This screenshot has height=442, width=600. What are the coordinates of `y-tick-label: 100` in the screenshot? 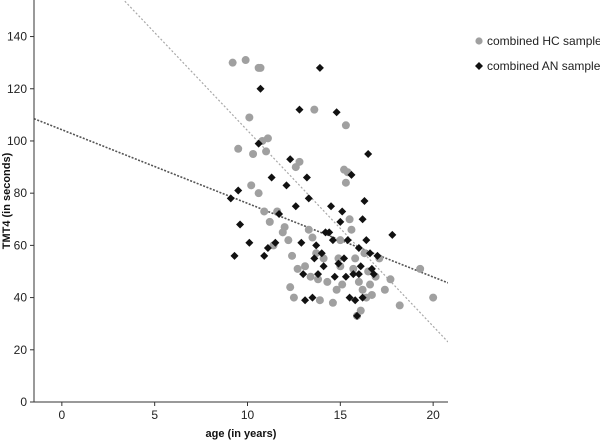 It's located at (17, 141).